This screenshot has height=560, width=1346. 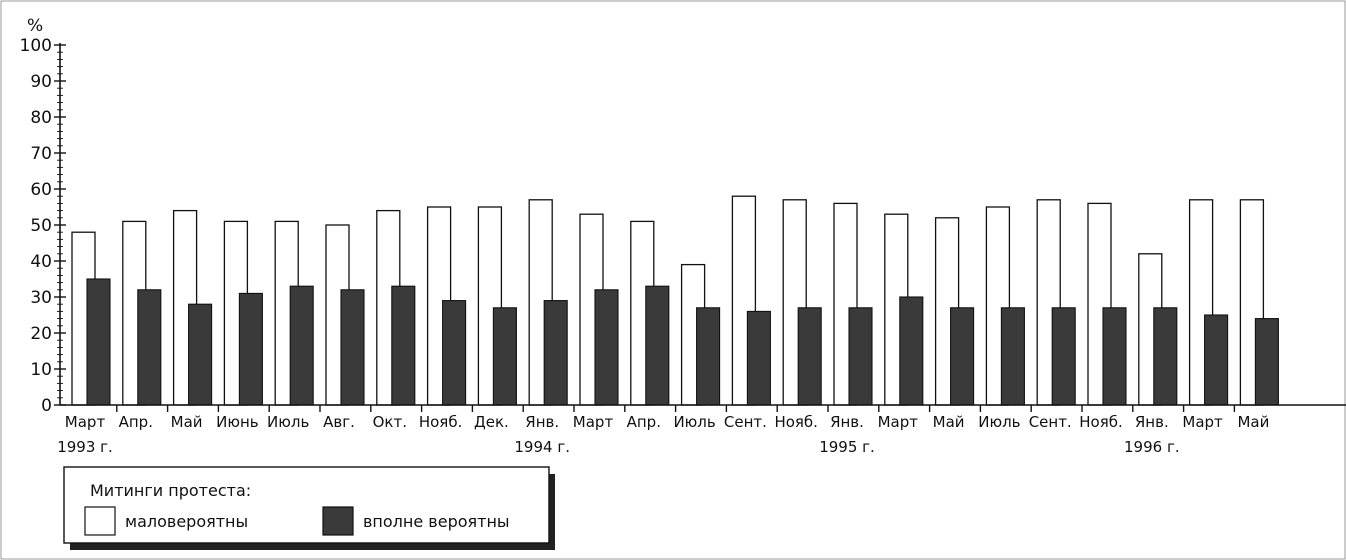 I want to click on legend-label-likely: вполне вероятны, so click(x=436, y=521).